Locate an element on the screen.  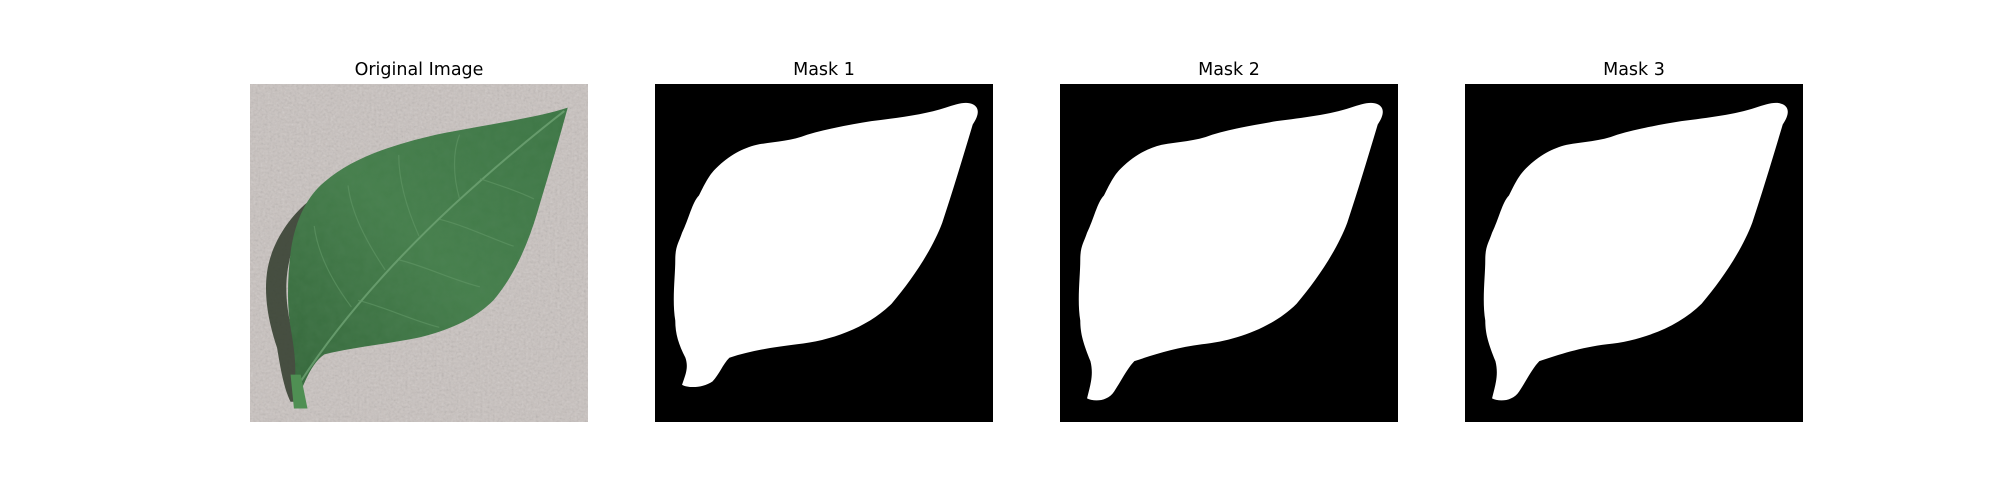
panel-title: Mask 2 is located at coordinates (1229, 70).